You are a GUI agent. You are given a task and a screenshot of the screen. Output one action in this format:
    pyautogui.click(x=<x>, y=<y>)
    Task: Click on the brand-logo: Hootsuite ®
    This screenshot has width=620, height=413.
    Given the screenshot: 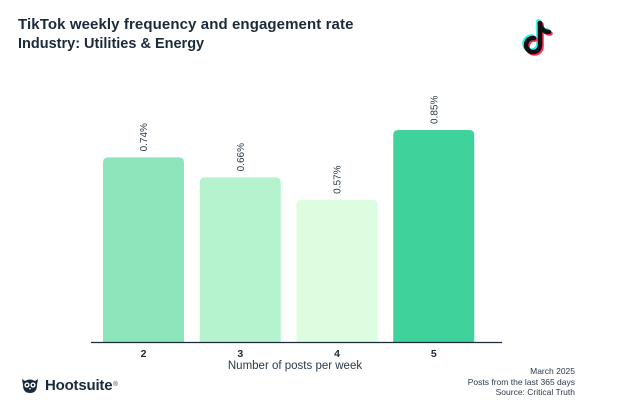 What is the action you would take?
    pyautogui.click(x=69, y=385)
    